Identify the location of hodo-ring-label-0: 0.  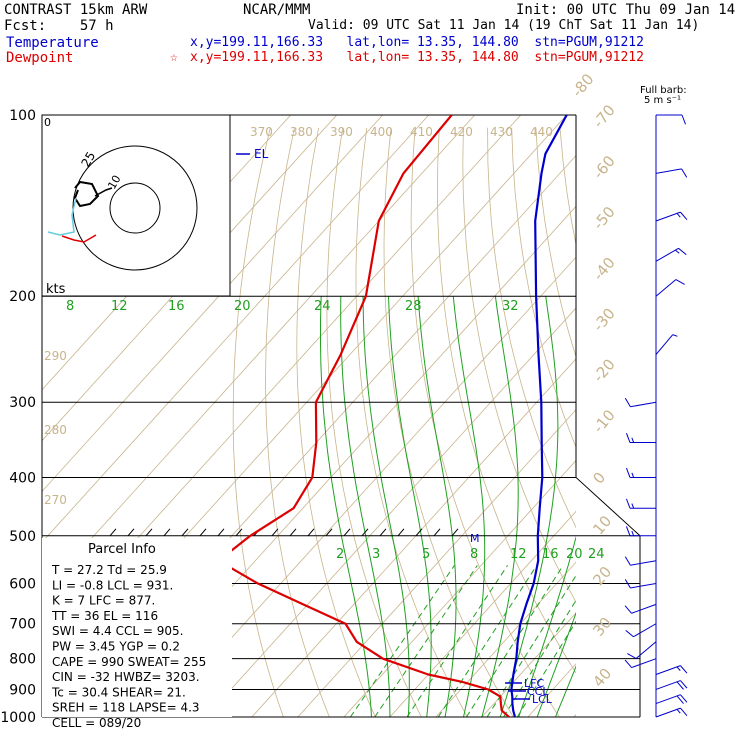
(47, 122).